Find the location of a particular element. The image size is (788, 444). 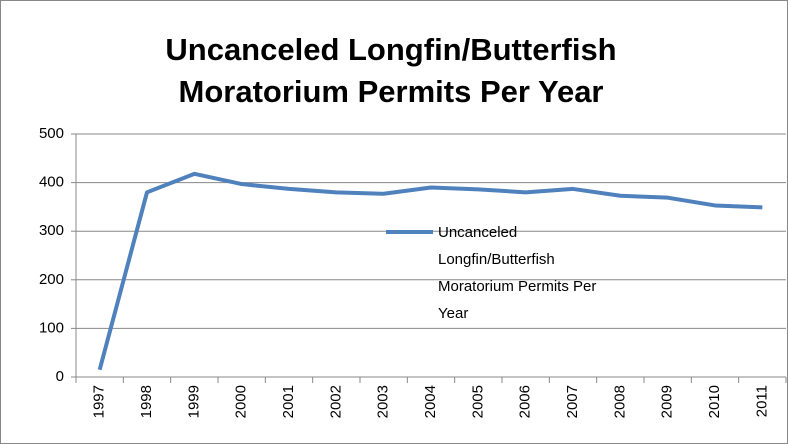

x-tick-label: 2002 is located at coordinates (335, 401).